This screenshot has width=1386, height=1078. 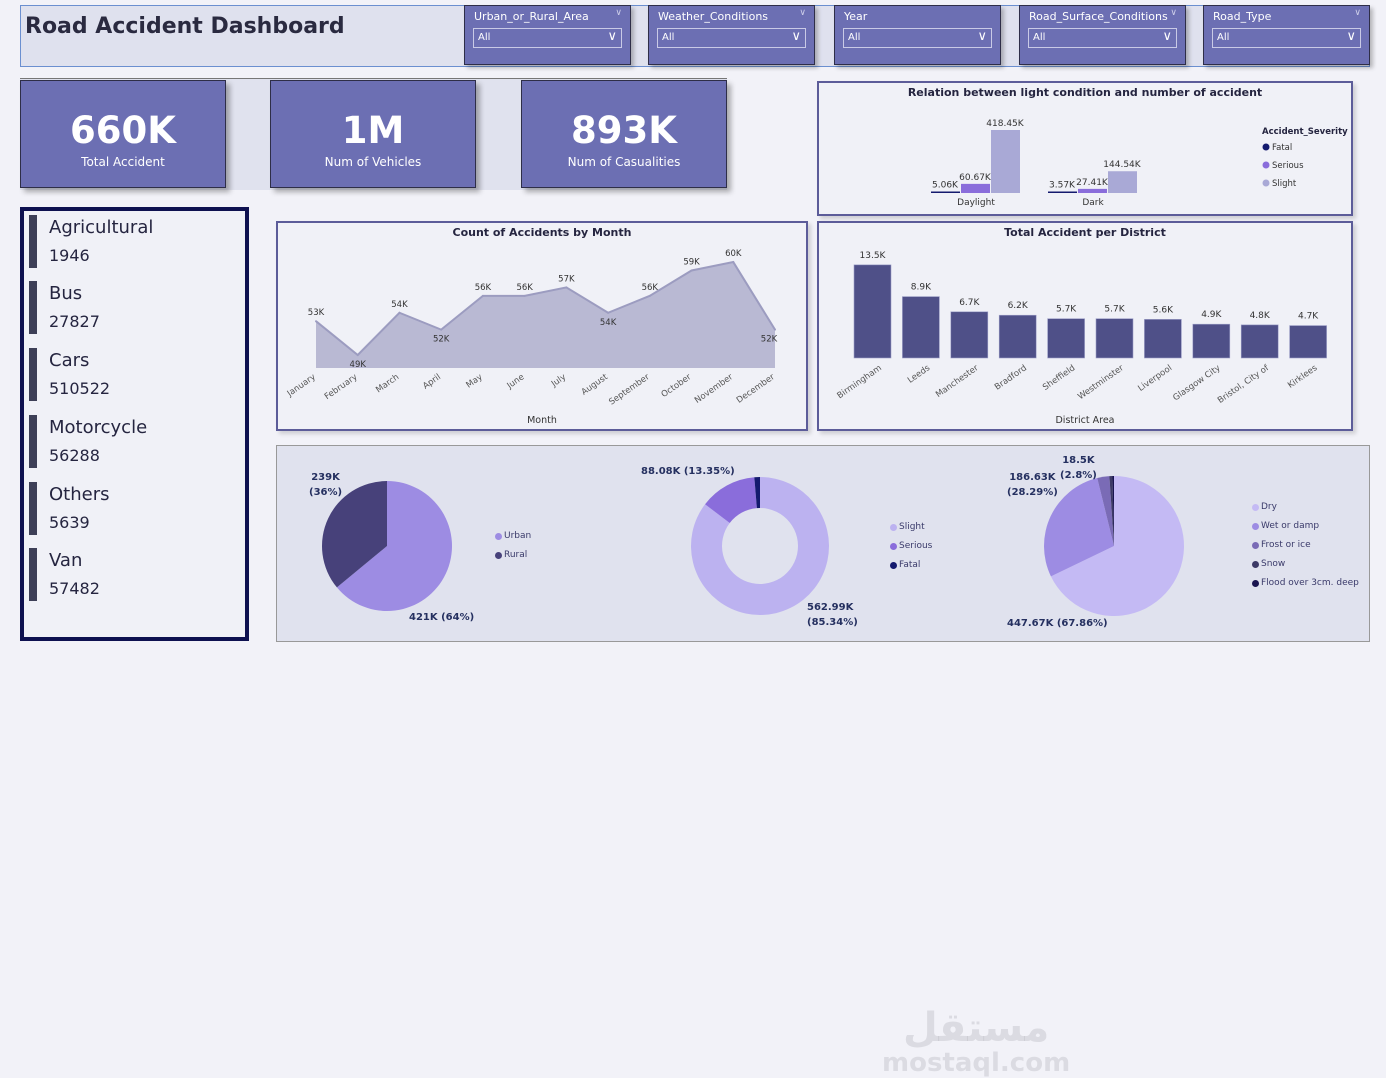 What do you see at coordinates (513, 536) in the screenshot?
I see `legend-urban: Urban` at bounding box center [513, 536].